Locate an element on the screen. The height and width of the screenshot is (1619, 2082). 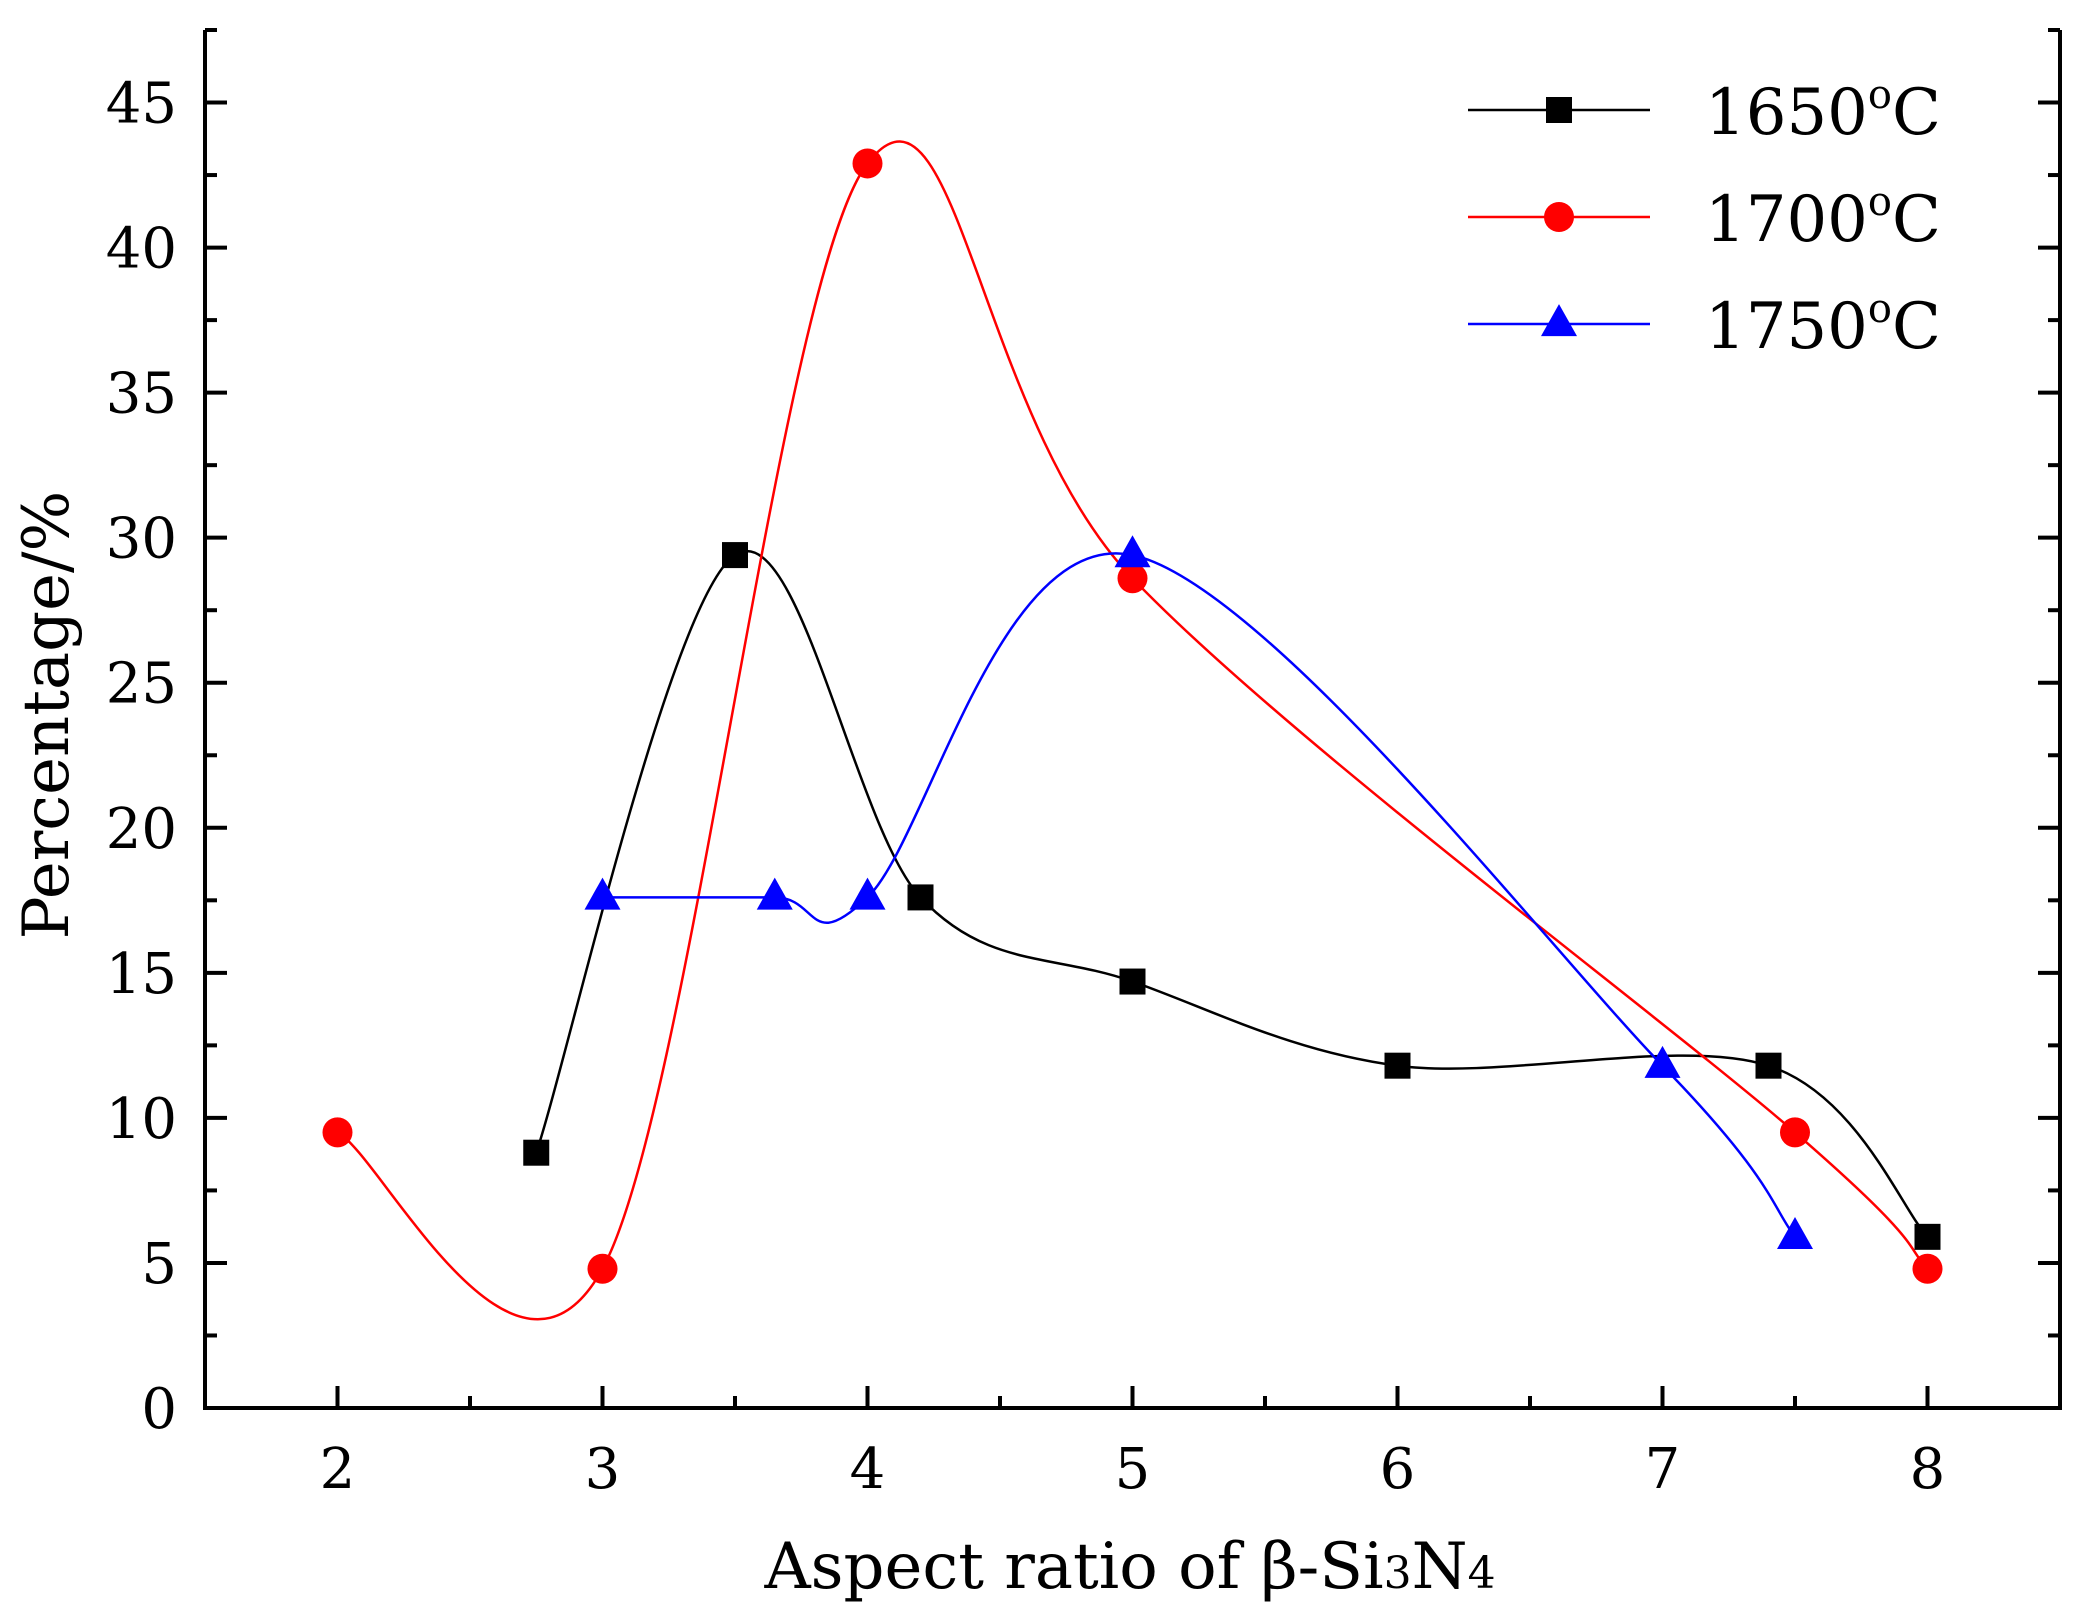
x-tick-label: 3 is located at coordinates (603, 1469).